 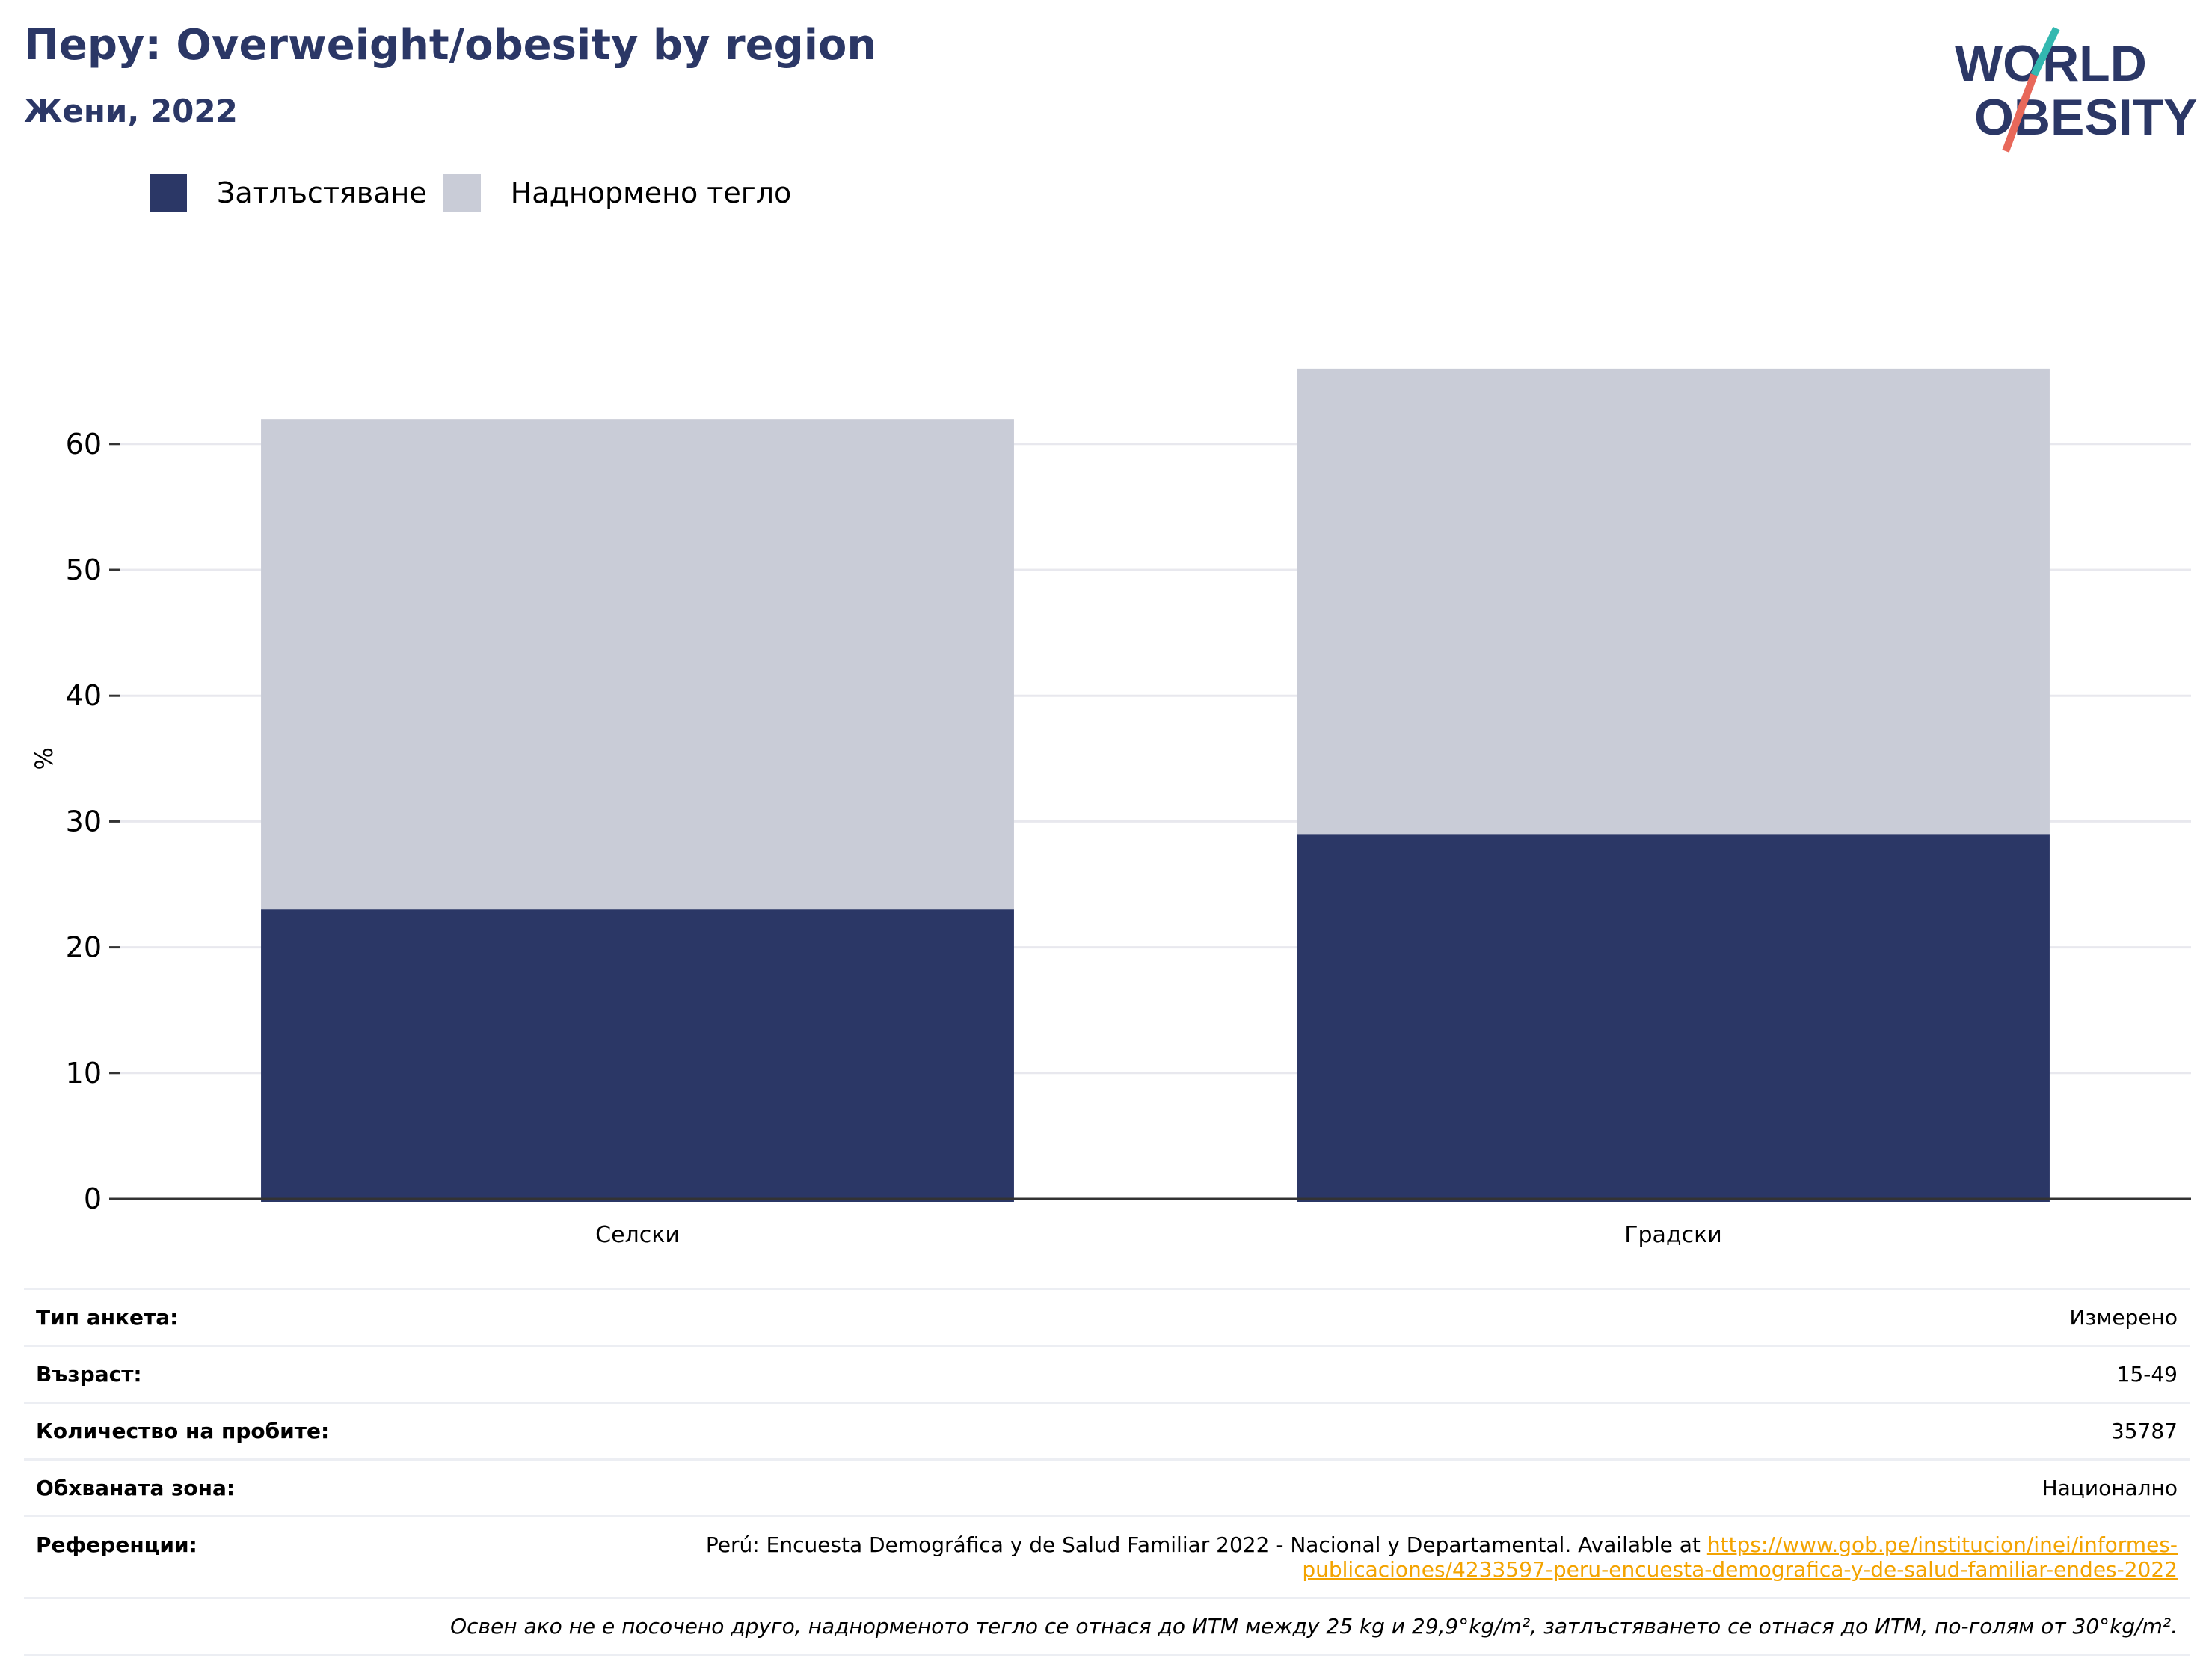 What do you see at coordinates (44, 758) in the screenshot?
I see `y-axis-label: %` at bounding box center [44, 758].